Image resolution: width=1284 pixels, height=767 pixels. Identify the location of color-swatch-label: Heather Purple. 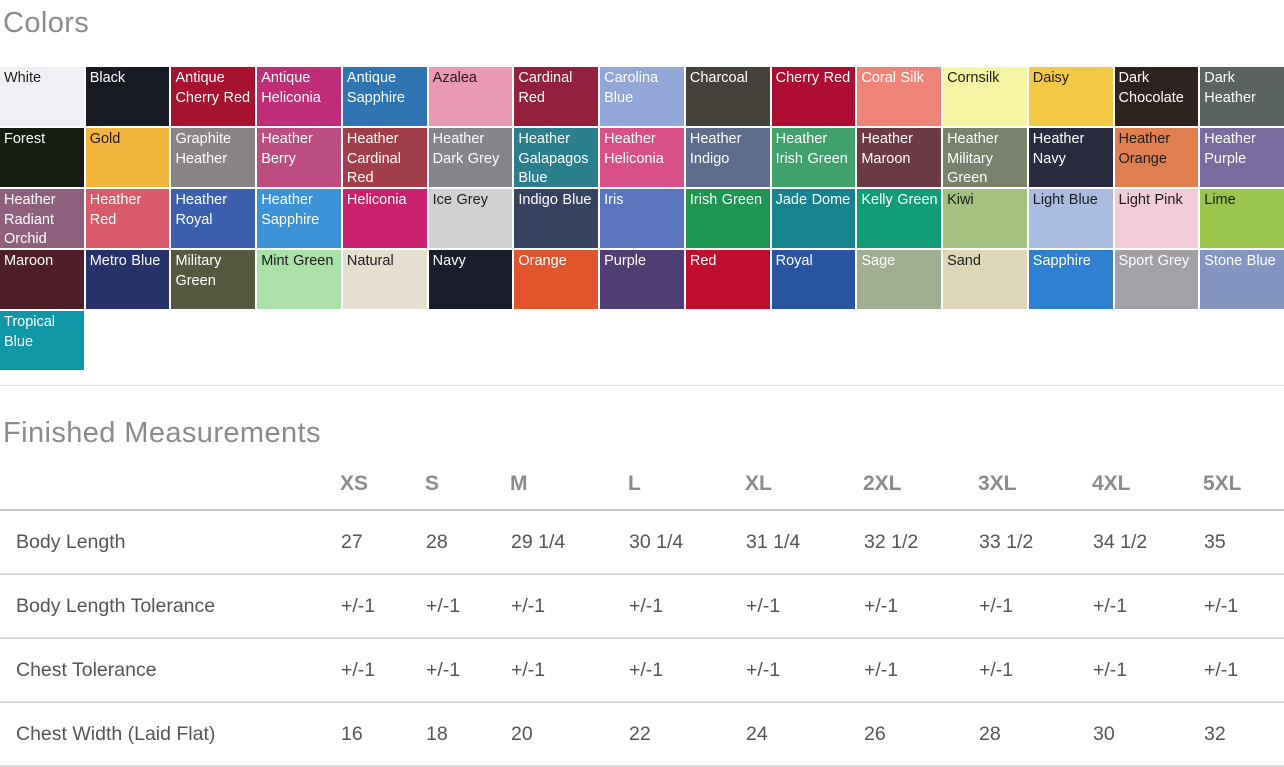
(1230, 149).